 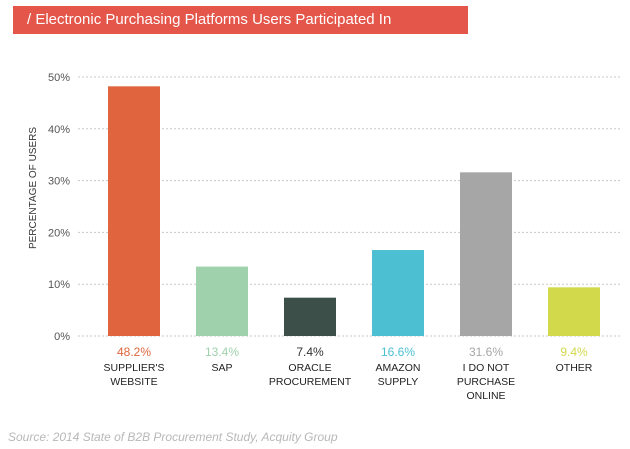 What do you see at coordinates (309, 368) in the screenshot?
I see `category-label: ORACLE` at bounding box center [309, 368].